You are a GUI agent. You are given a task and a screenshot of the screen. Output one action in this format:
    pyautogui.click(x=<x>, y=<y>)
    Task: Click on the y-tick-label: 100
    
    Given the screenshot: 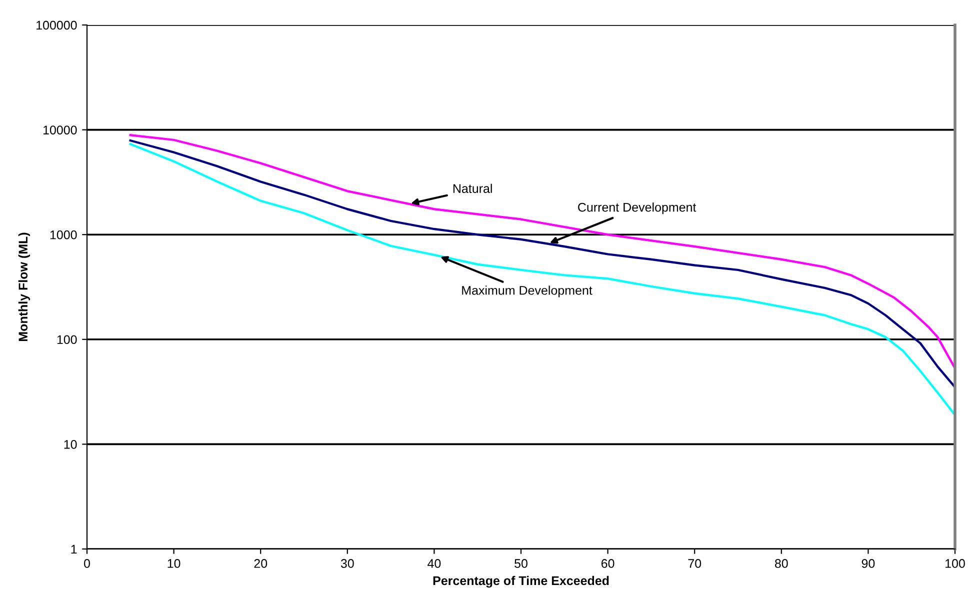 What is the action you would take?
    pyautogui.click(x=67, y=339)
    